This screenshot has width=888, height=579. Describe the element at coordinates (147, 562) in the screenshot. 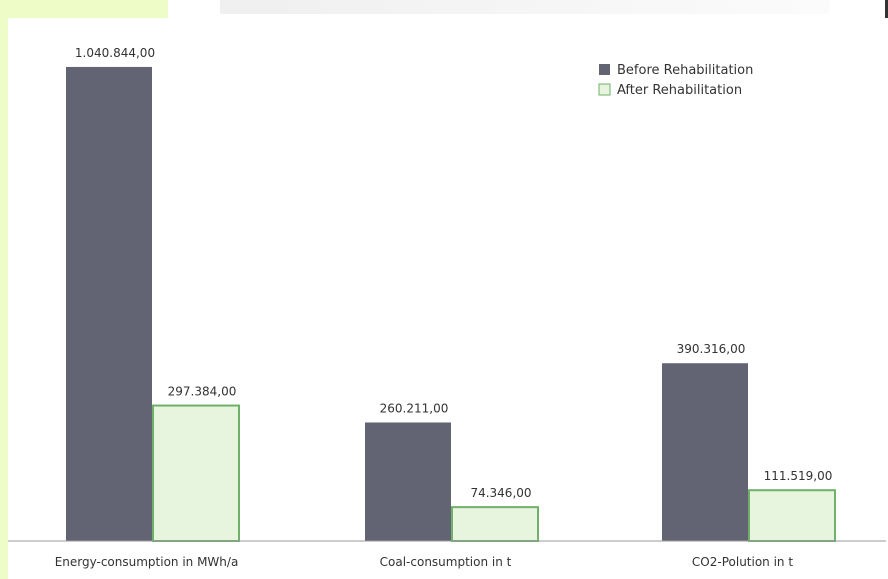

I see `x-tick-label-0: Energy-consumption in MWh/a` at that location.